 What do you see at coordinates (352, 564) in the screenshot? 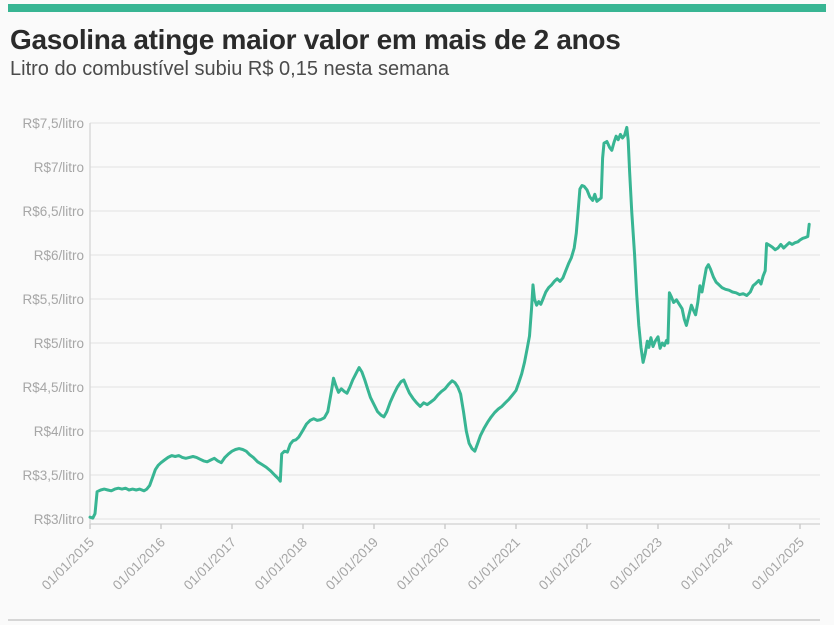
I see `x-axis-label: 01/01/2019` at bounding box center [352, 564].